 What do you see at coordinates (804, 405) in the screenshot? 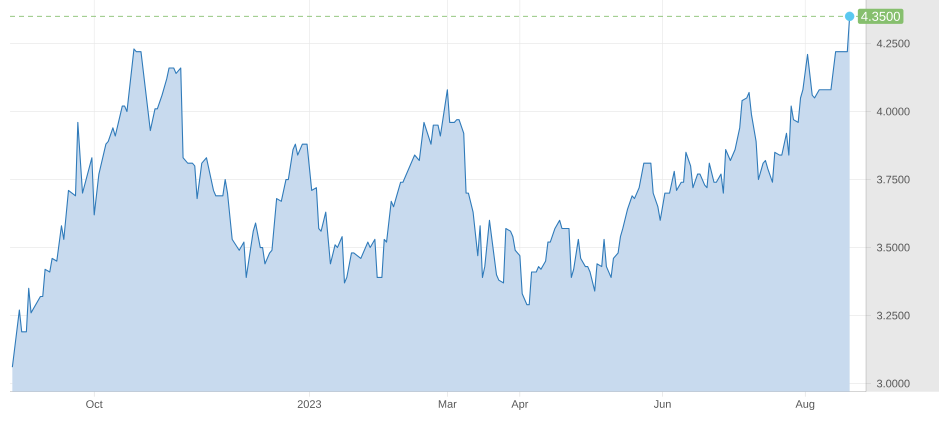
I see `x-tick-label: Aug` at bounding box center [804, 405].